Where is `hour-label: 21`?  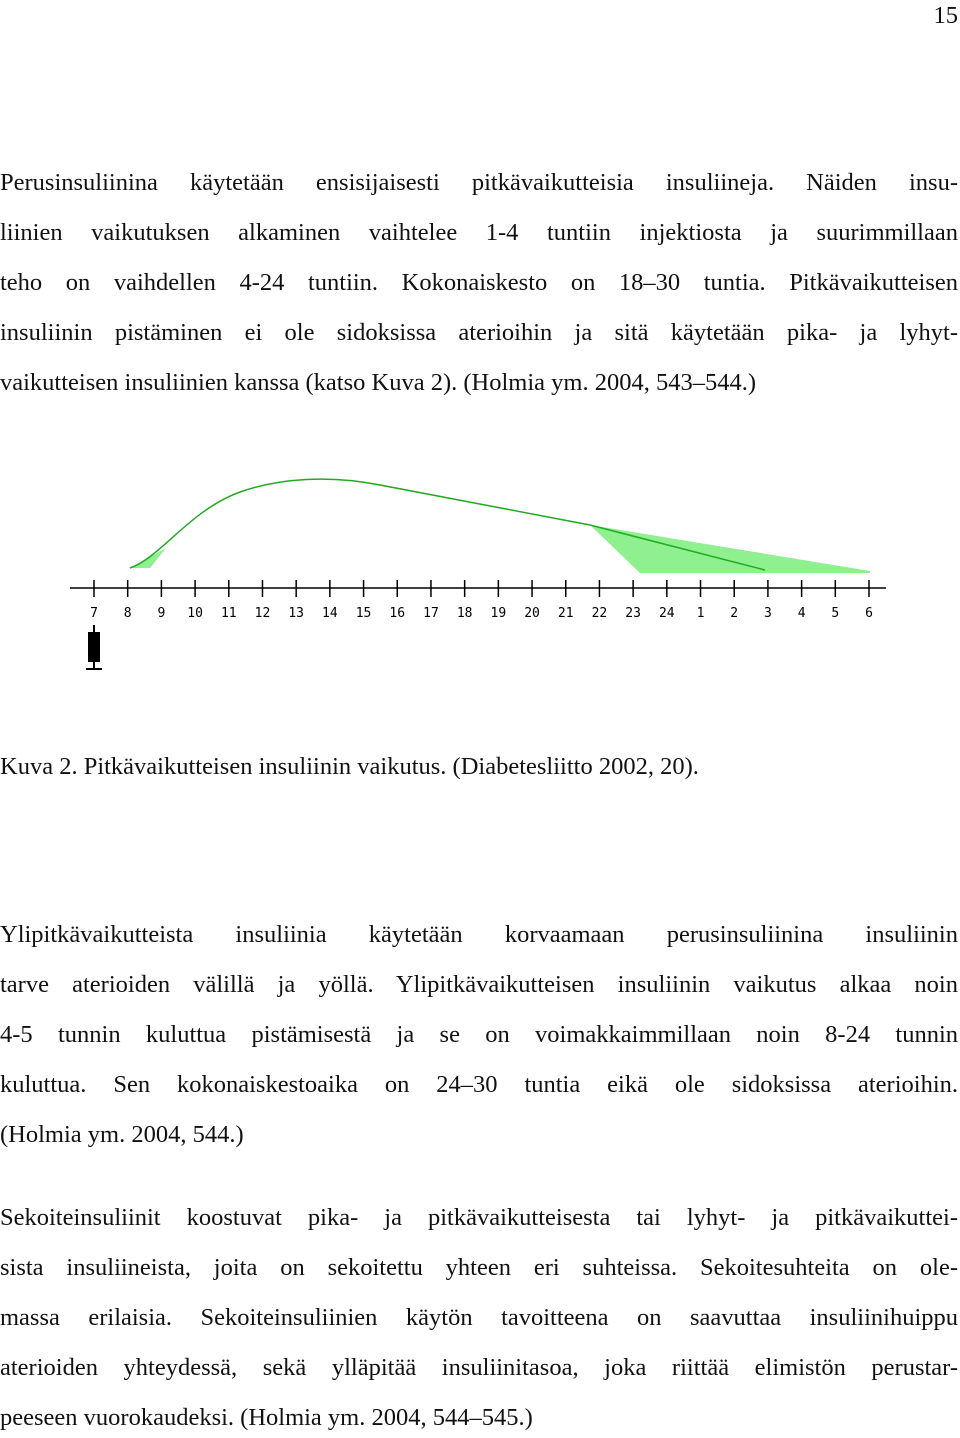
hour-label: 21 is located at coordinates (566, 613).